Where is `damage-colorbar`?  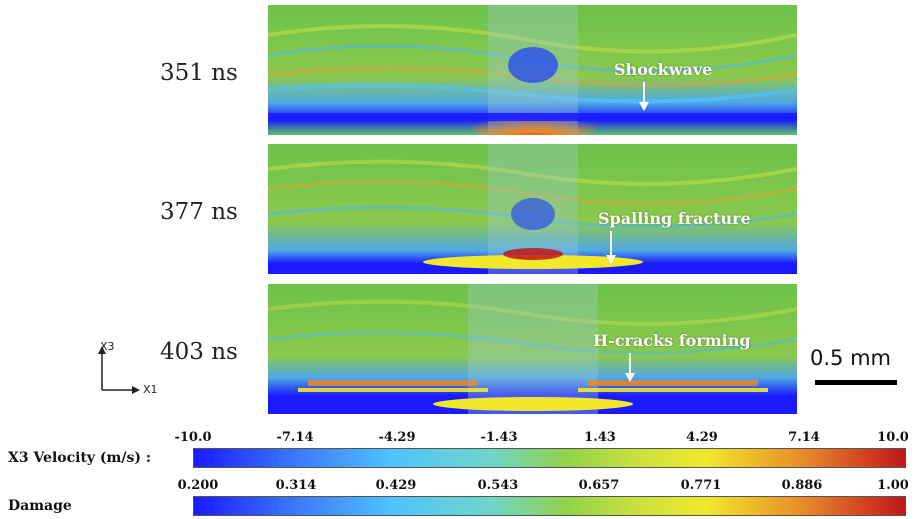
damage-colorbar is located at coordinates (549, 506).